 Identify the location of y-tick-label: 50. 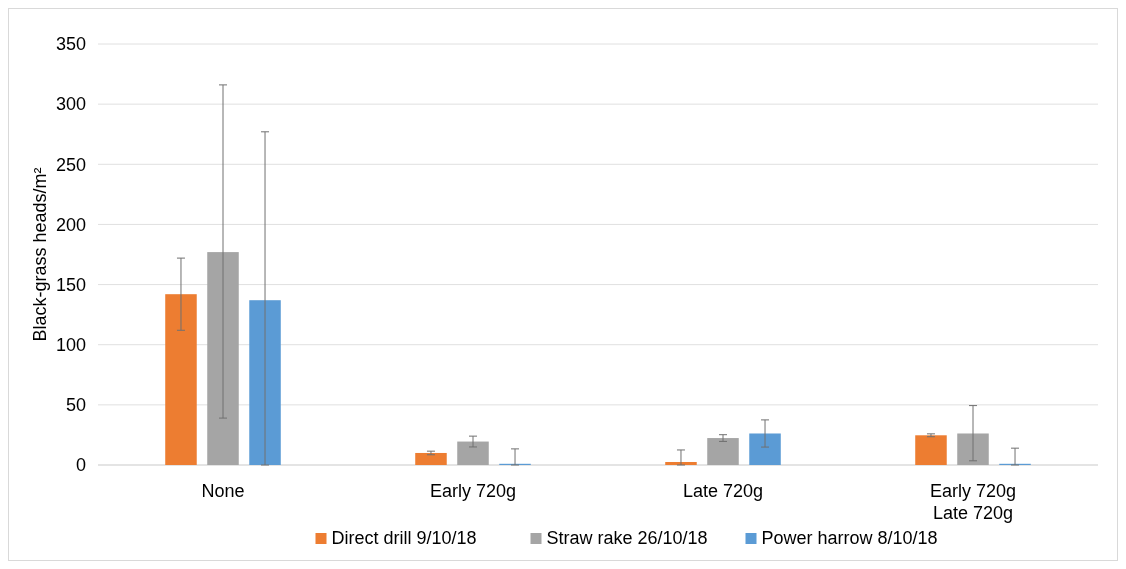
(75, 405).